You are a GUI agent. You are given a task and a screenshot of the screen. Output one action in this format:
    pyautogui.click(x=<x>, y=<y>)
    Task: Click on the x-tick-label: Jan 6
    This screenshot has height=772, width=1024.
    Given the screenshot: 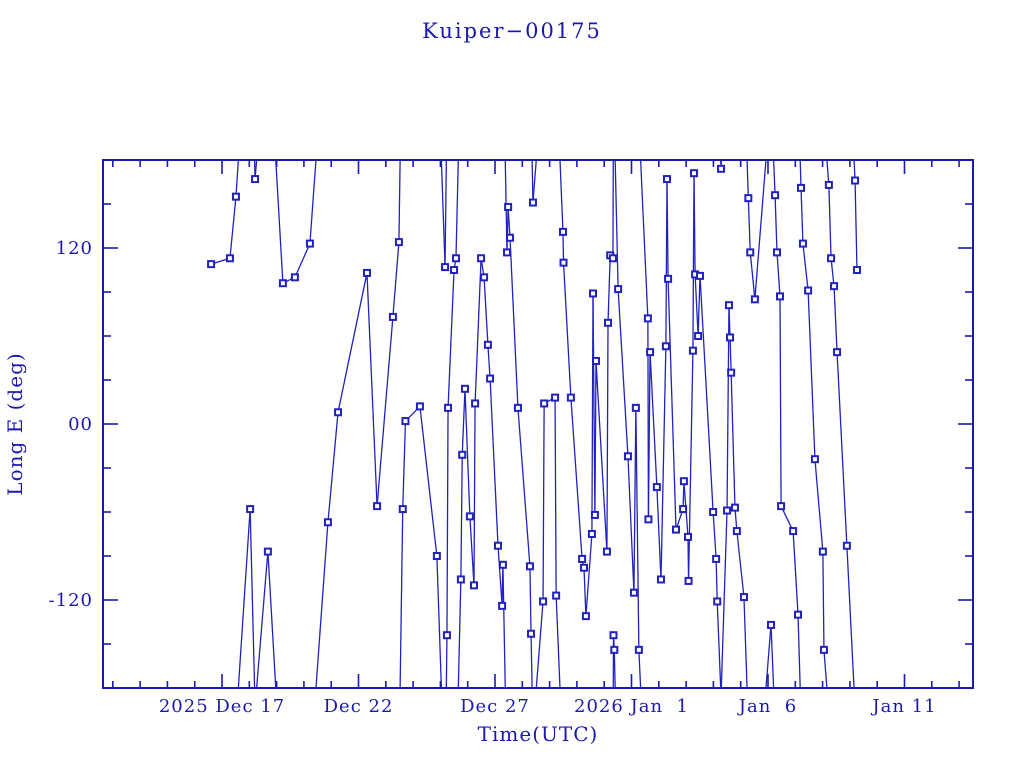 What is the action you would take?
    pyautogui.click(x=767, y=706)
    